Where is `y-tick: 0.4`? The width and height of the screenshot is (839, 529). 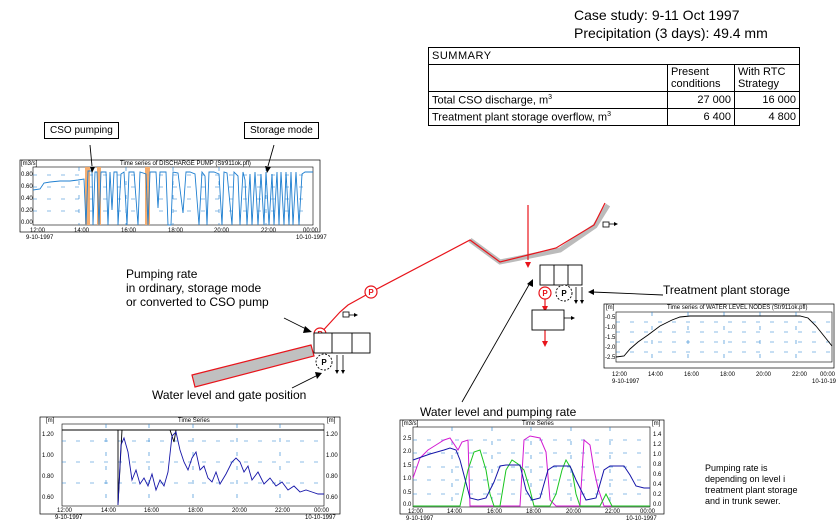
y-tick: 0.4 is located at coordinates (657, 485).